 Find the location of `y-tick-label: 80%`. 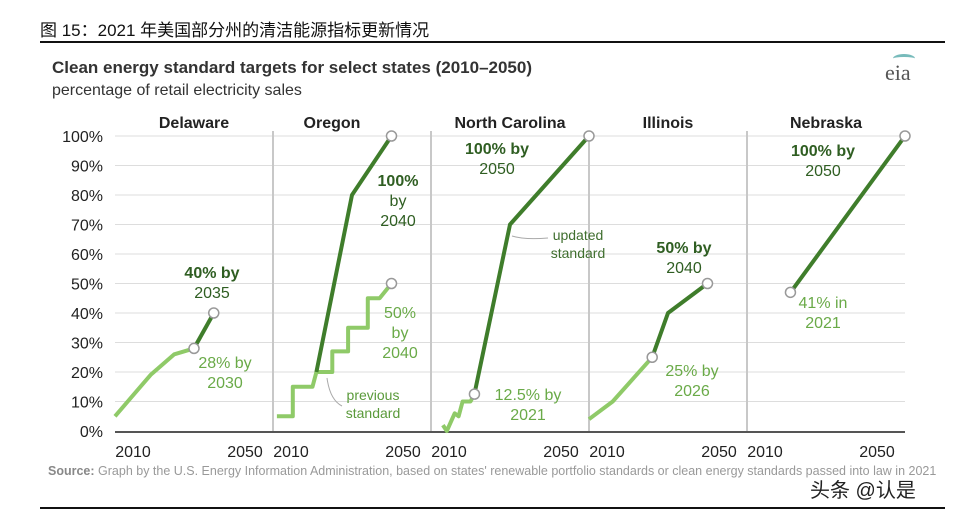

y-tick-label: 80% is located at coordinates (87, 196).